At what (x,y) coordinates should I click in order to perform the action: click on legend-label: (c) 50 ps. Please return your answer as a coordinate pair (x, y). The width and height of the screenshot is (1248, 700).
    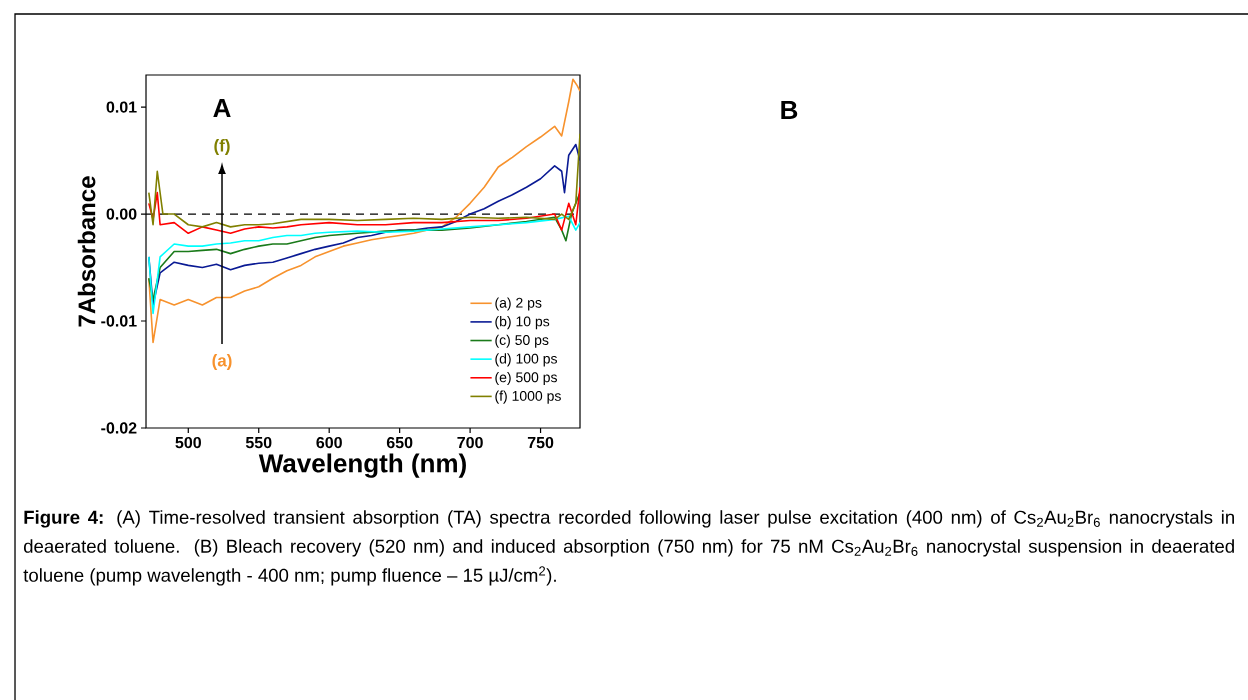
    Looking at the image, I should click on (522, 341).